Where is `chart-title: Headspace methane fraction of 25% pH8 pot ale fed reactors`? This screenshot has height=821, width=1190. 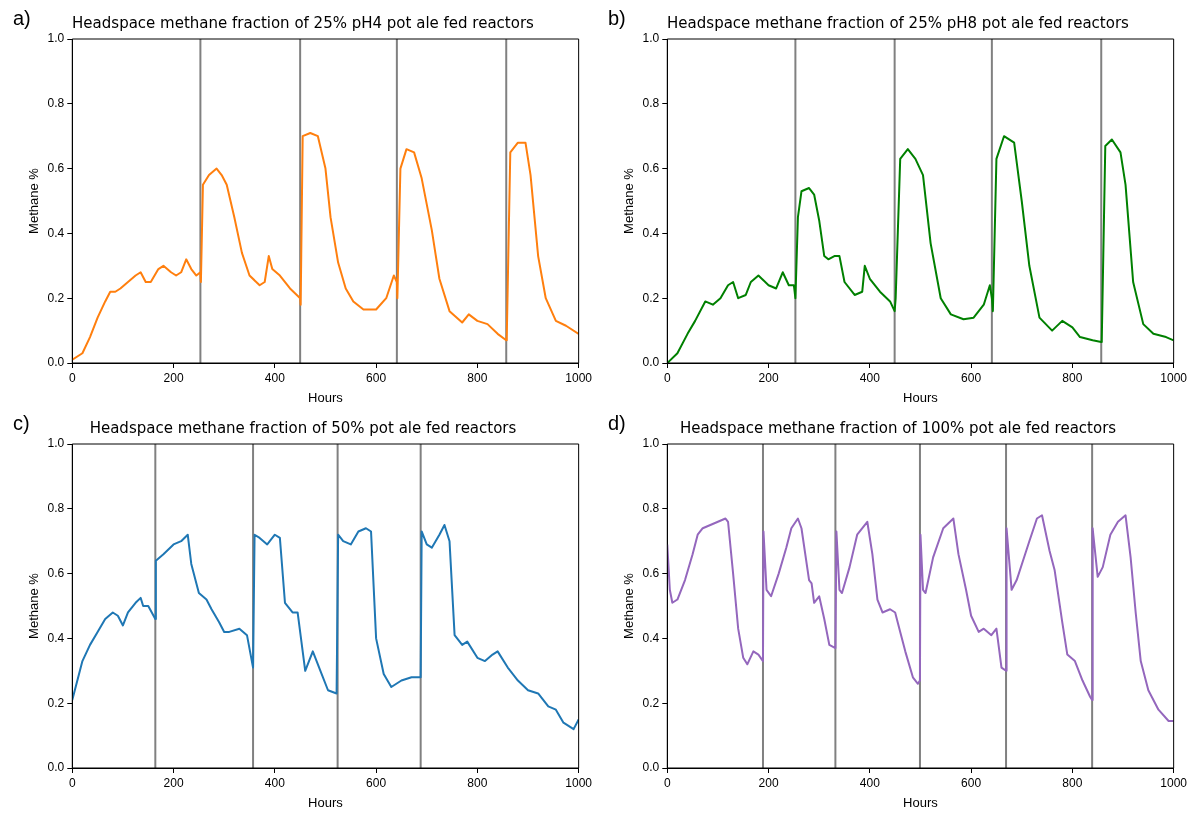
chart-title: Headspace methane fraction of 25% pH8 pot ale fed reactors is located at coordinates (898, 22).